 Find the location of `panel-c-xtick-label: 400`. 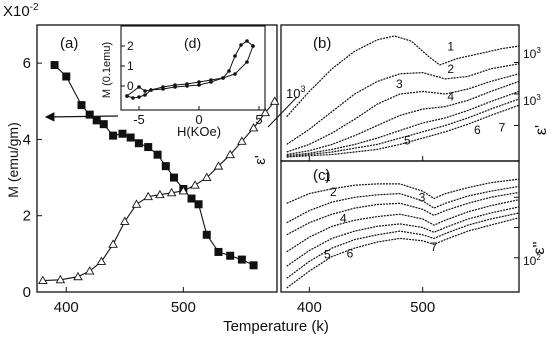

panel-c-xtick-label: 400 is located at coordinates (309, 307).